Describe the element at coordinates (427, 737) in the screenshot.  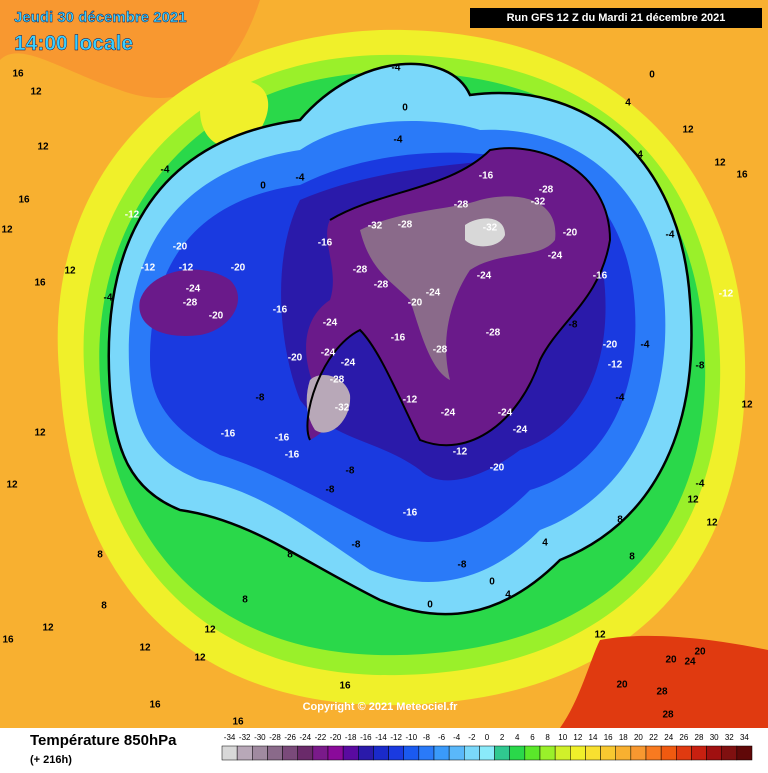
I see `scale-label: -8` at that location.